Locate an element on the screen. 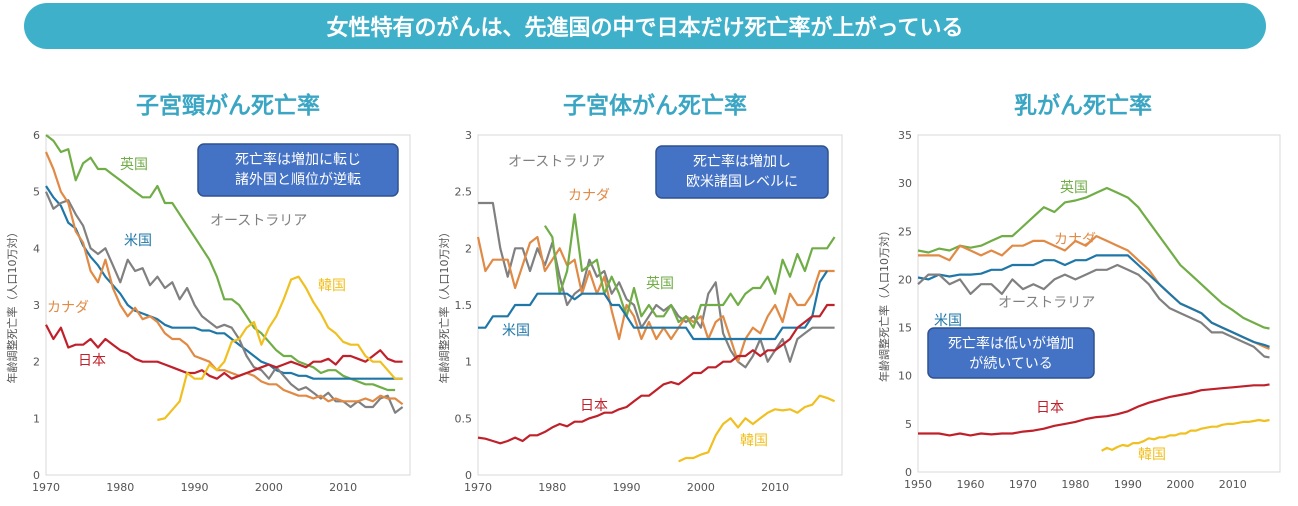 This screenshot has width=1298, height=506. y-tick-label: 4 is located at coordinates (36, 248).